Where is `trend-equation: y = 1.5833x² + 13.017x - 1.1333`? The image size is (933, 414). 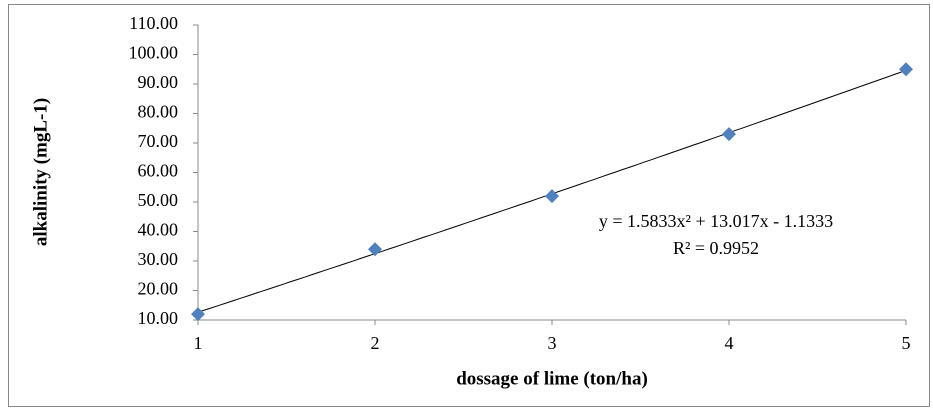 trend-equation: y = 1.5833x² + 13.017x - 1.1333 is located at coordinates (716, 221).